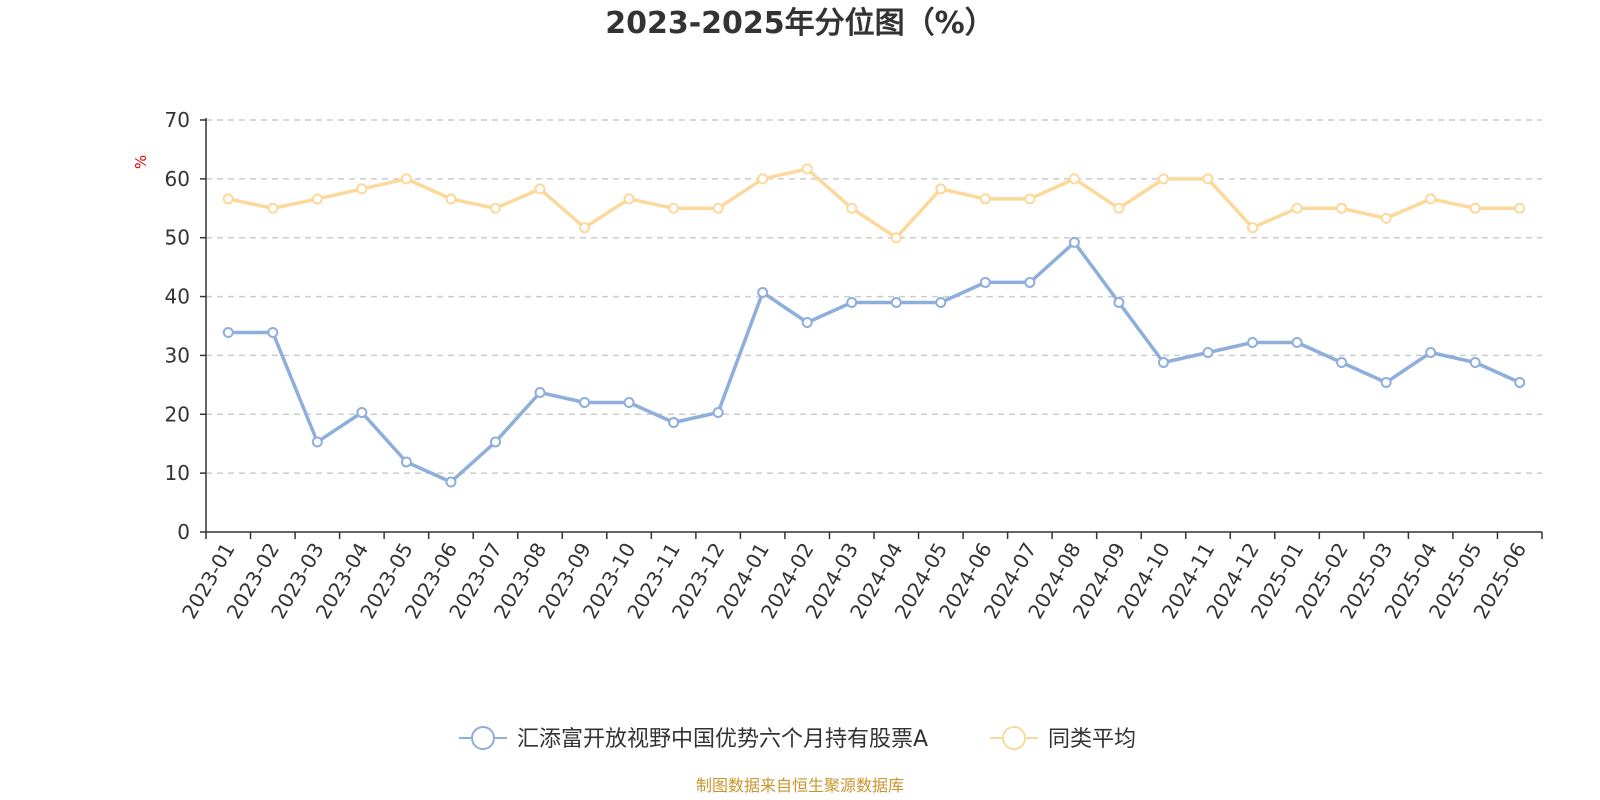 This screenshot has height=800, width=1600. I want to click on y-tick-label-10: 10, so click(177, 473).